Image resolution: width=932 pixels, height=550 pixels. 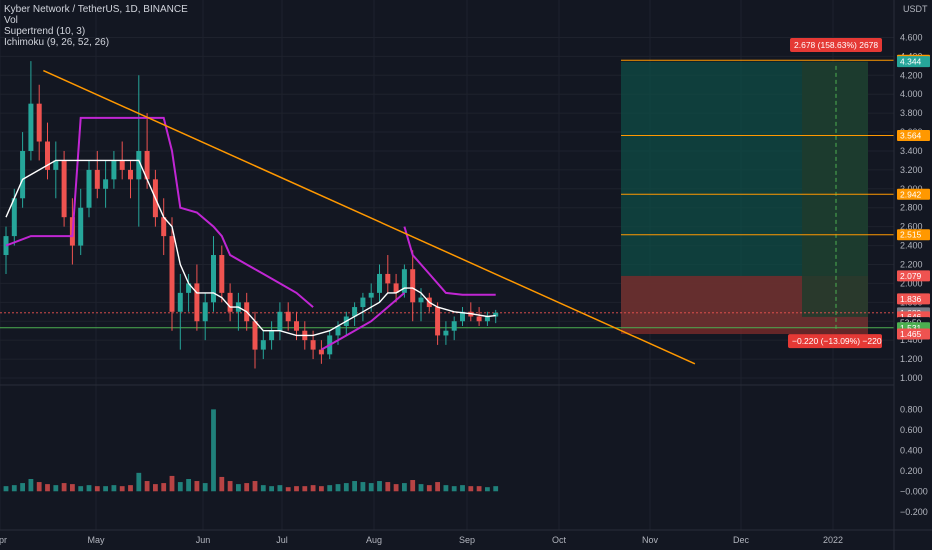 I want to click on price-tag-4: 2.515, so click(x=913, y=235).